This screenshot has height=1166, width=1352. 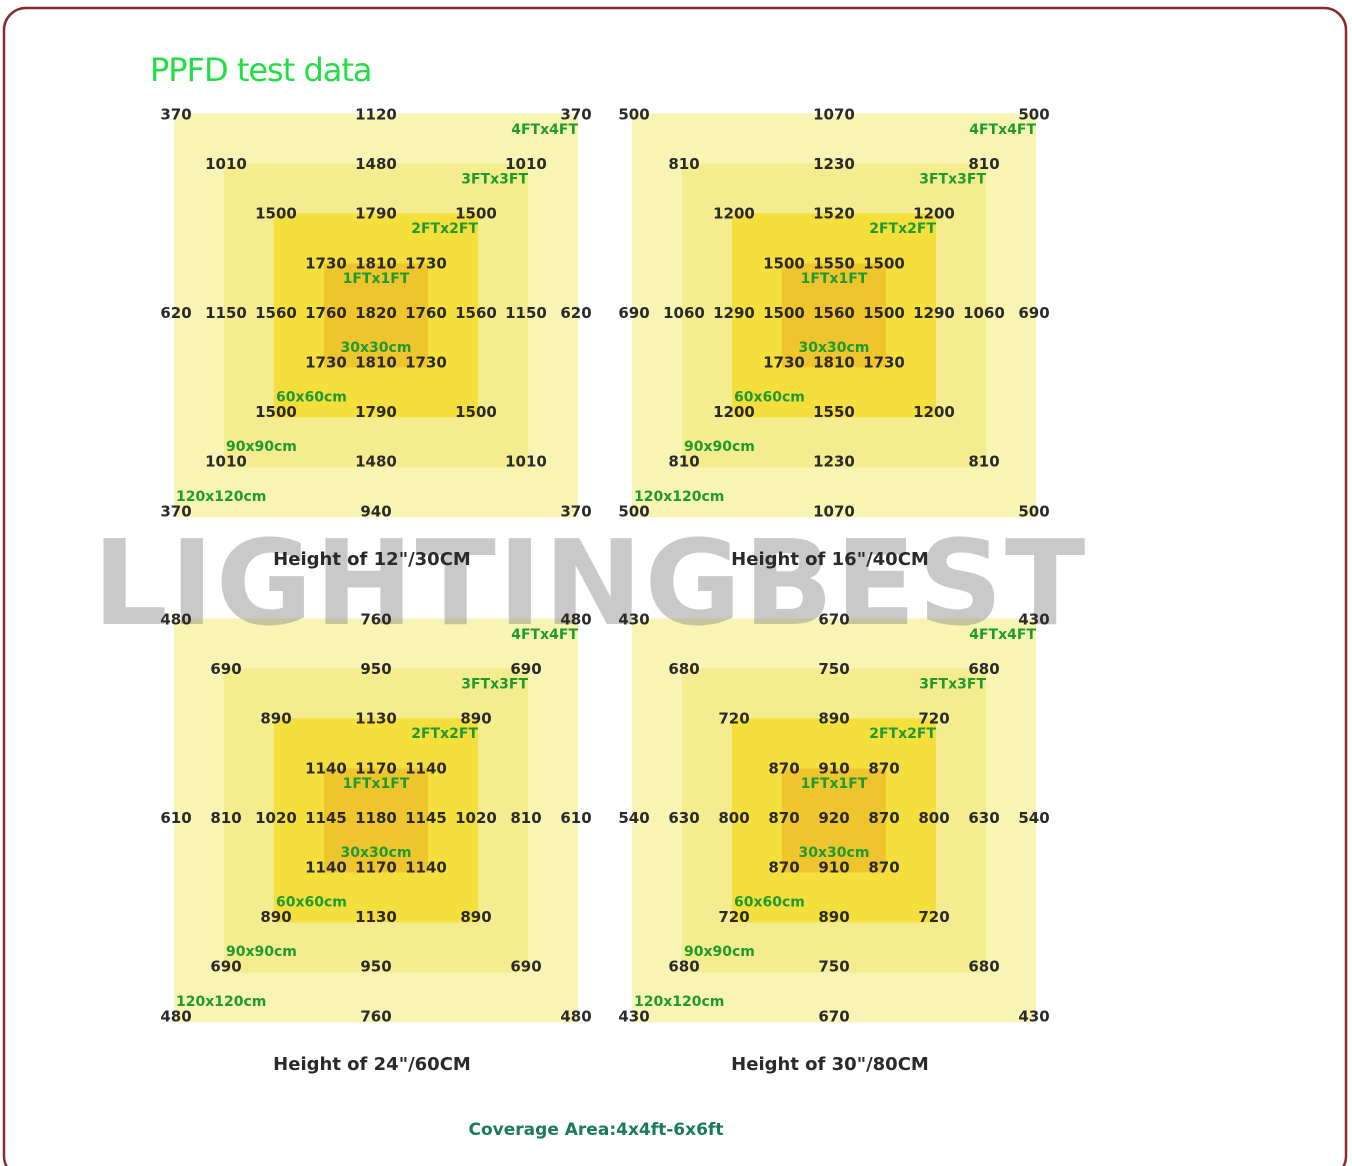 What do you see at coordinates (834, 462) in the screenshot?
I see `ppfd-value: 1230` at bounding box center [834, 462].